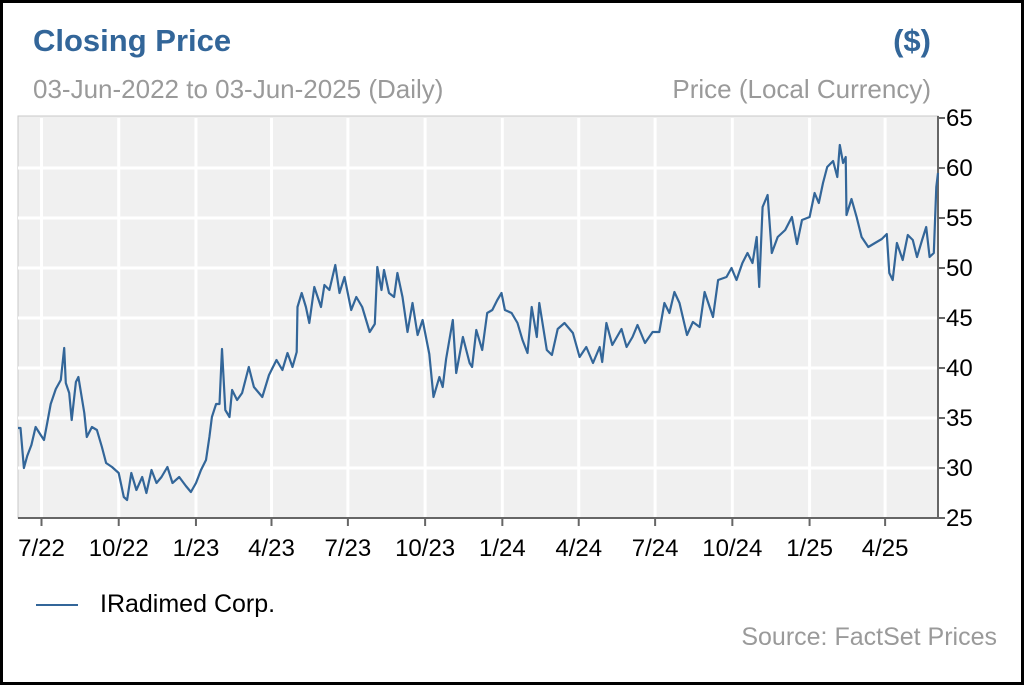 The width and height of the screenshot is (1024, 685). I want to click on y-tick-label: 50, so click(959, 268).